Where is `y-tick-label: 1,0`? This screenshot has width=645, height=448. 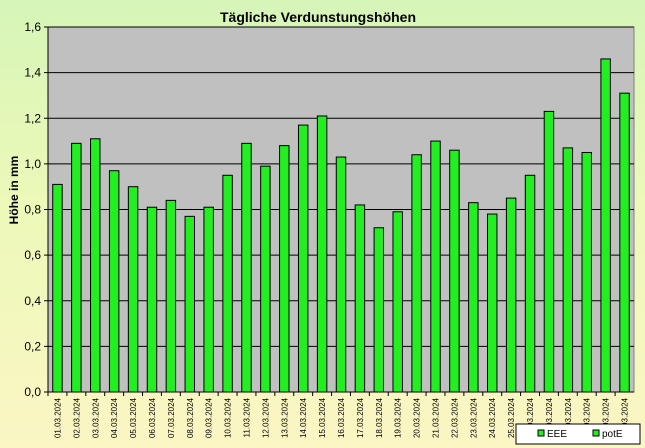 y-tick-label: 1,0 is located at coordinates (32, 164).